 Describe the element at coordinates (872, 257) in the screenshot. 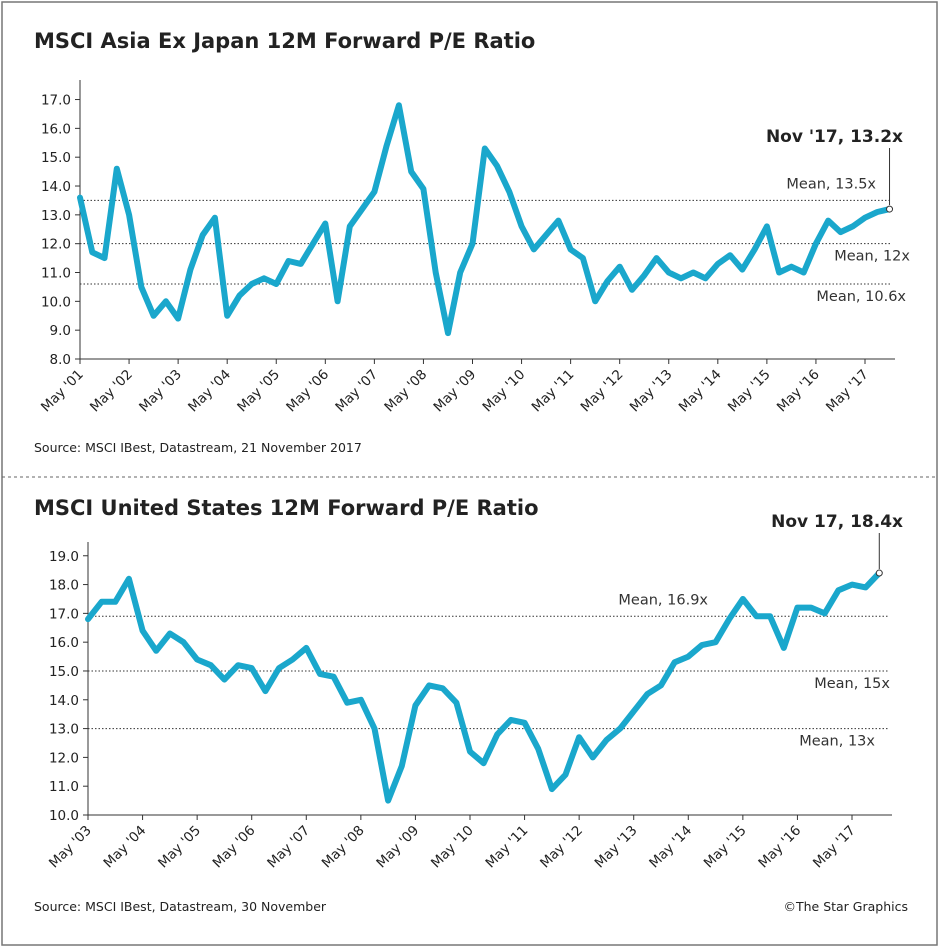

I see `mean-label: Mean, 12x` at that location.